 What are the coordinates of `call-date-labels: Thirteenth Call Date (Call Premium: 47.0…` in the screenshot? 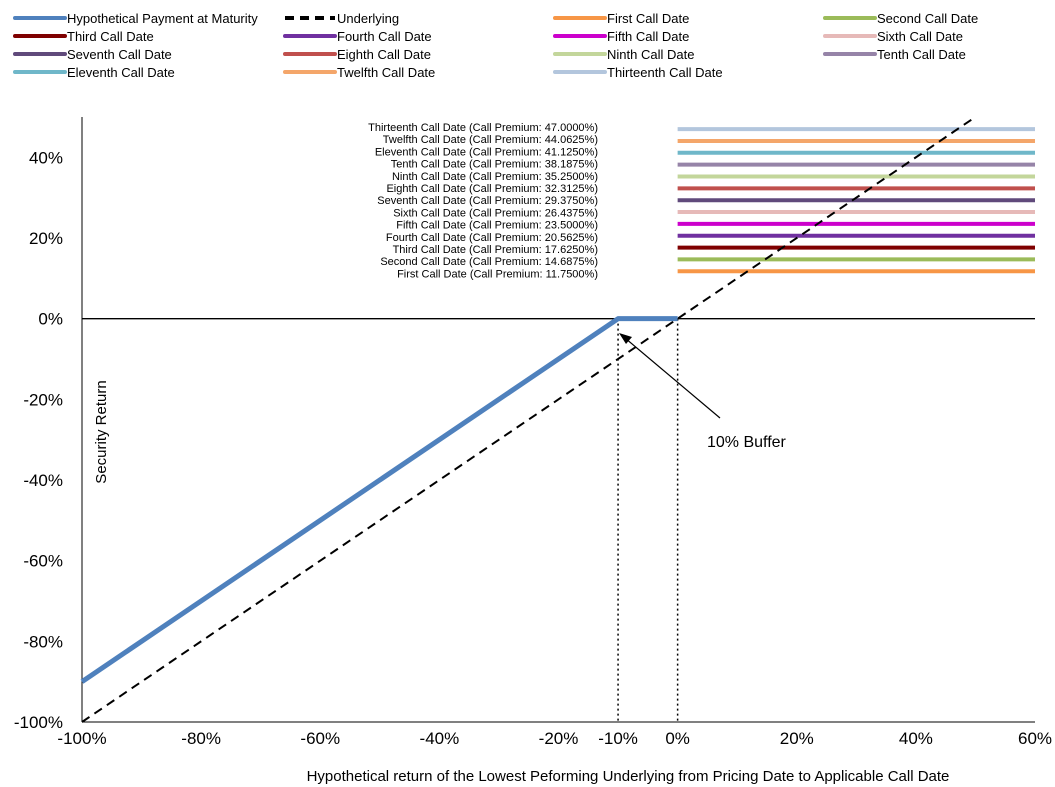 It's located at (483, 201).